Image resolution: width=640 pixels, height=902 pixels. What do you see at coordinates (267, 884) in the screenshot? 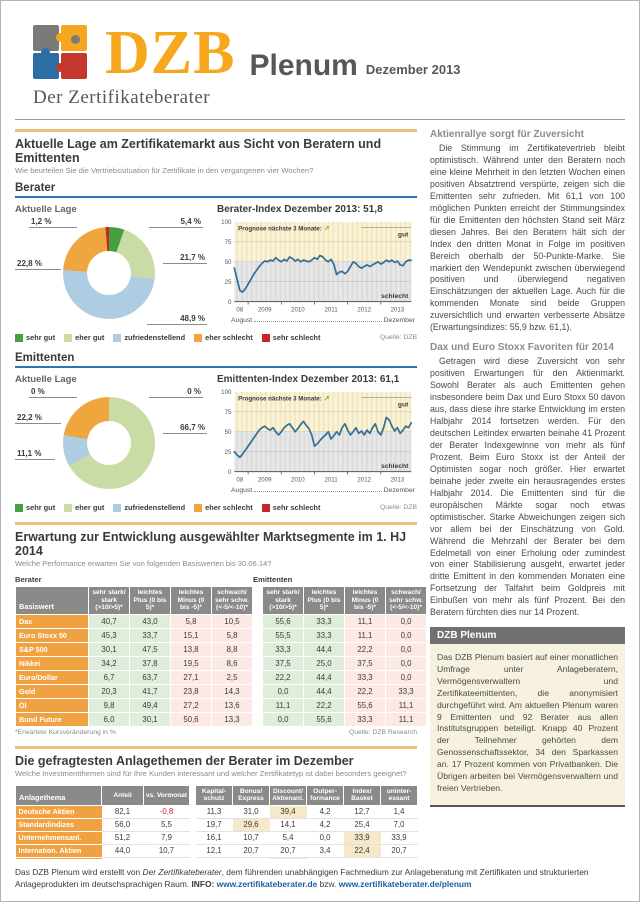
I see `footer-link-1: www.zertifikateberater.de` at bounding box center [267, 884].